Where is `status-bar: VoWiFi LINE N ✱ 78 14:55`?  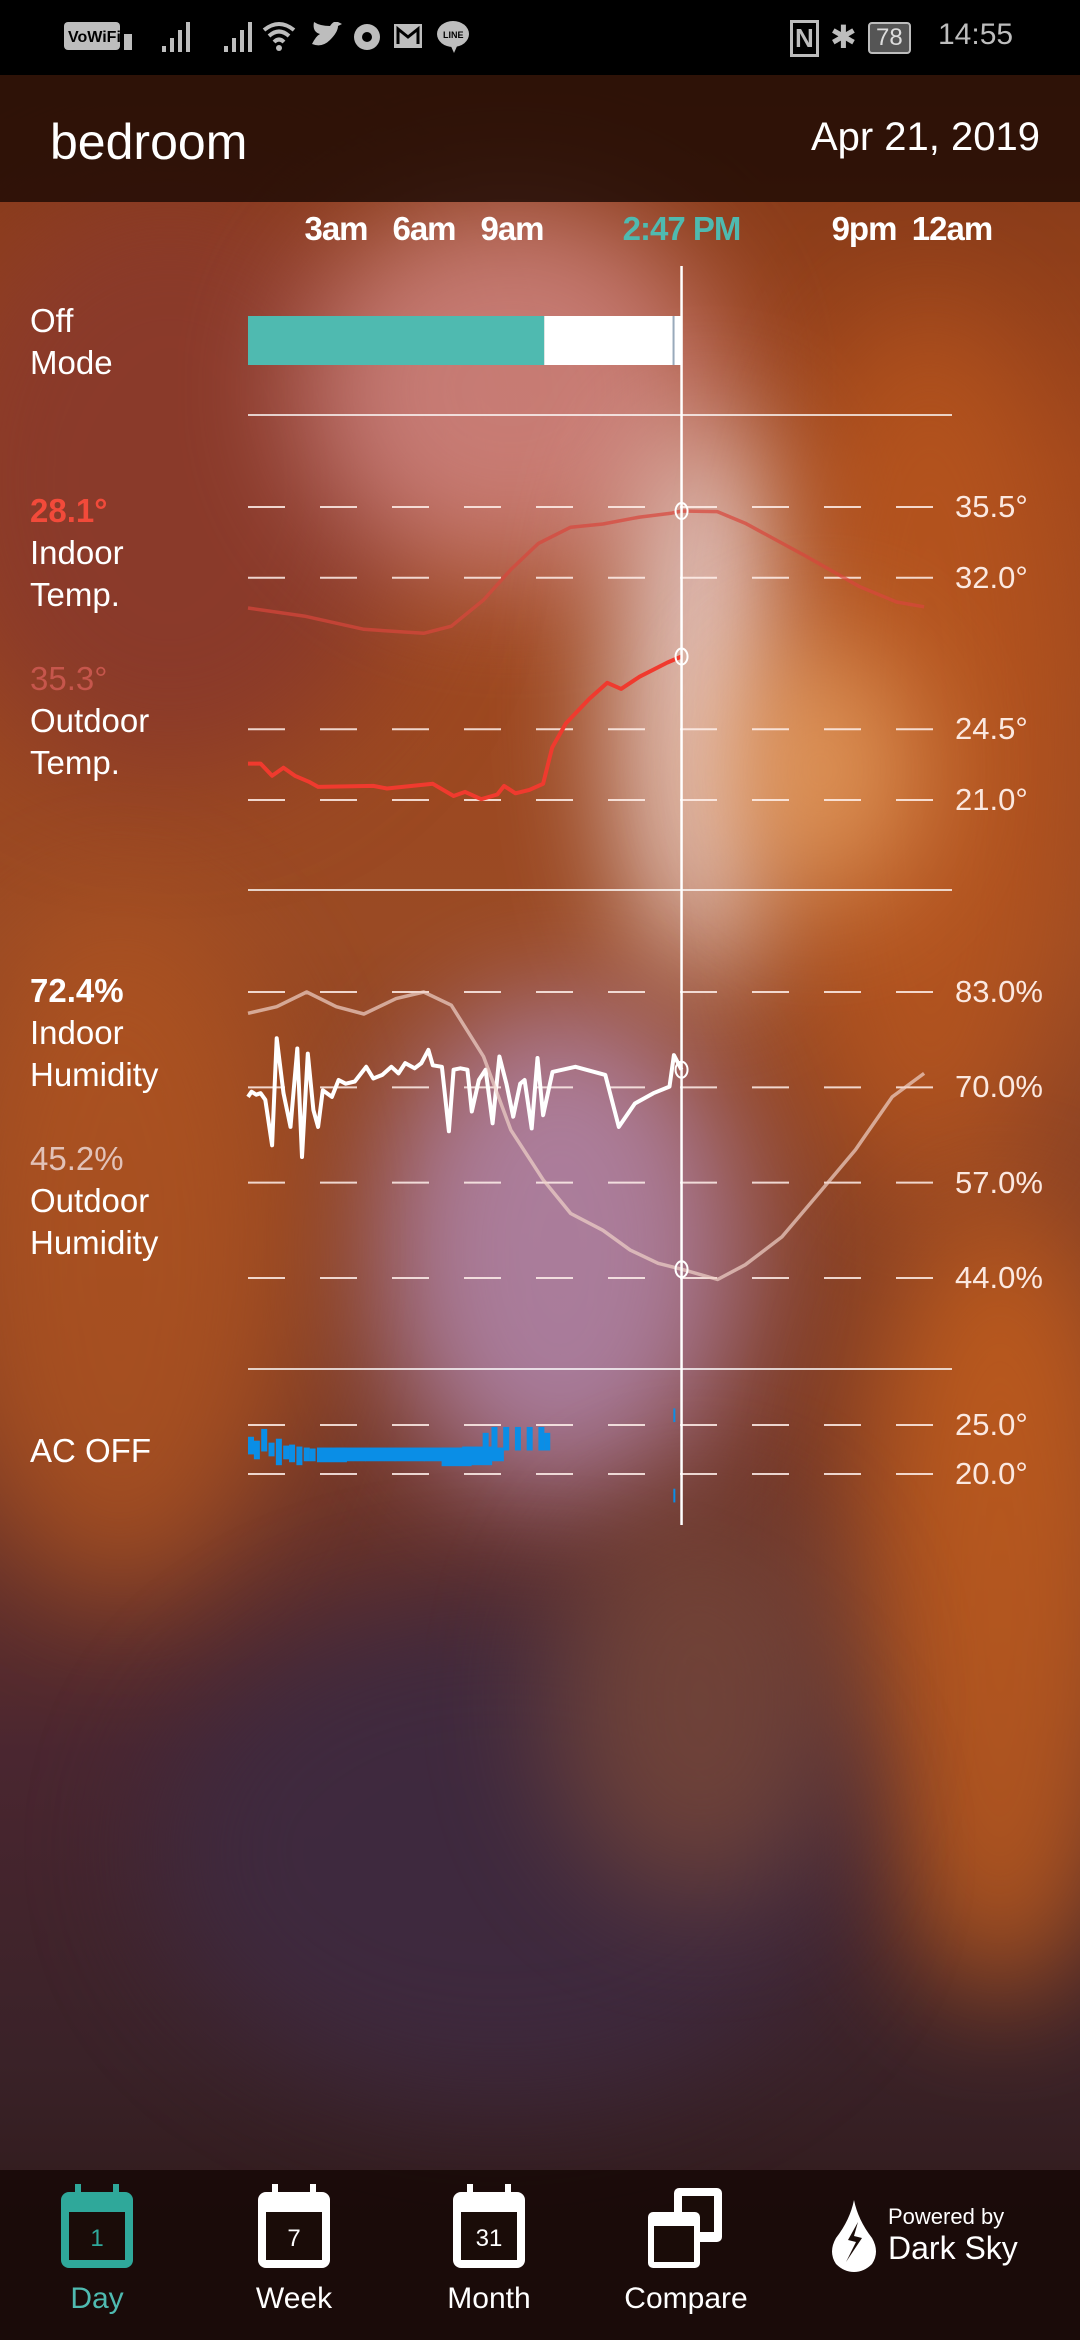
status-bar: VoWiFi LINE N ✱ 78 14:55 is located at coordinates (540, 37).